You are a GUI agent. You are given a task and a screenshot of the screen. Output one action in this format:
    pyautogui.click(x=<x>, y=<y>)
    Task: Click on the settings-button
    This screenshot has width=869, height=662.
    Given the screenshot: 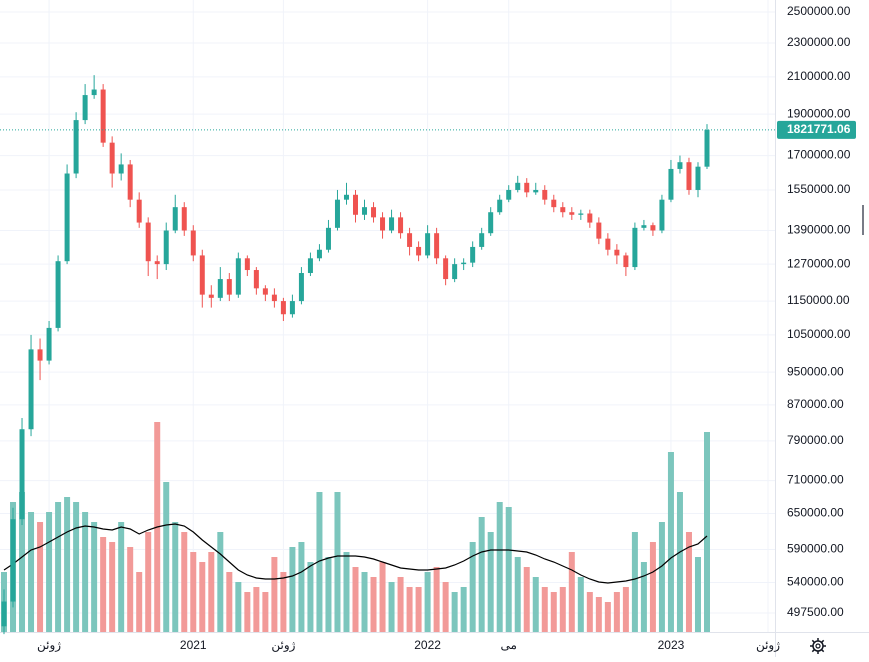 What is the action you would take?
    pyautogui.click(x=818, y=646)
    